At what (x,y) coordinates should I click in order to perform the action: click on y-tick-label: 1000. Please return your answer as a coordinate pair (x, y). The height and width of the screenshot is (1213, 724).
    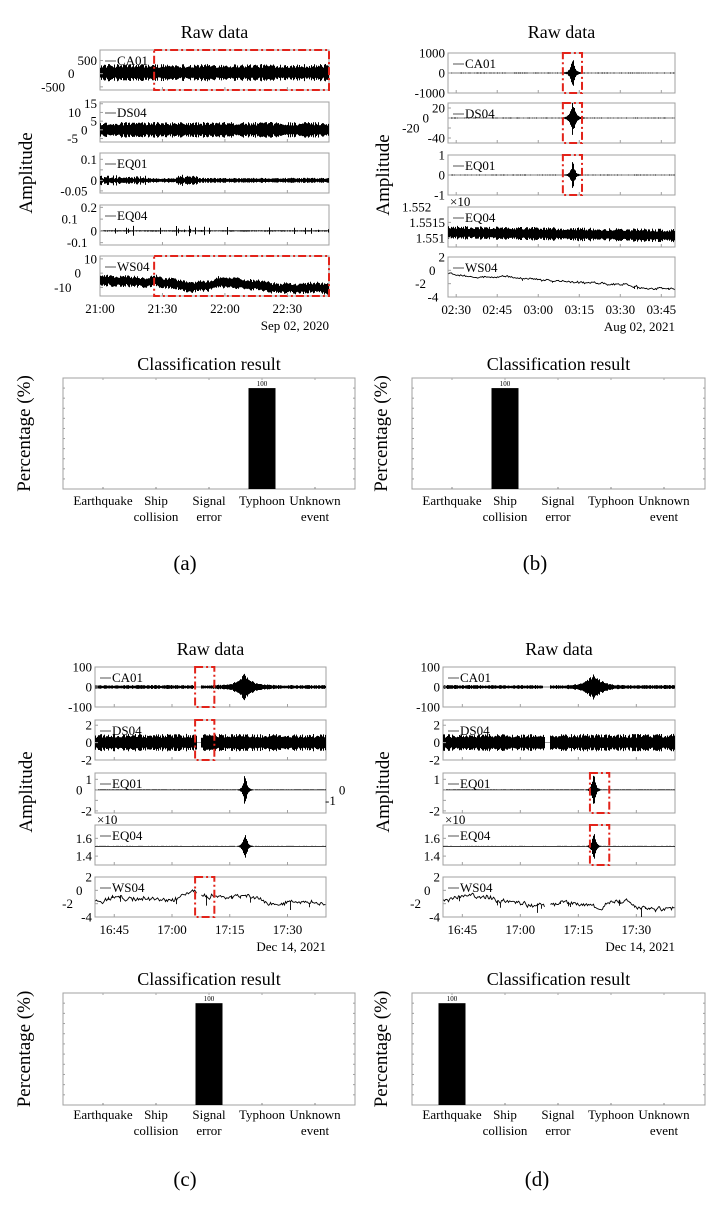
    Looking at the image, I should click on (432, 53).